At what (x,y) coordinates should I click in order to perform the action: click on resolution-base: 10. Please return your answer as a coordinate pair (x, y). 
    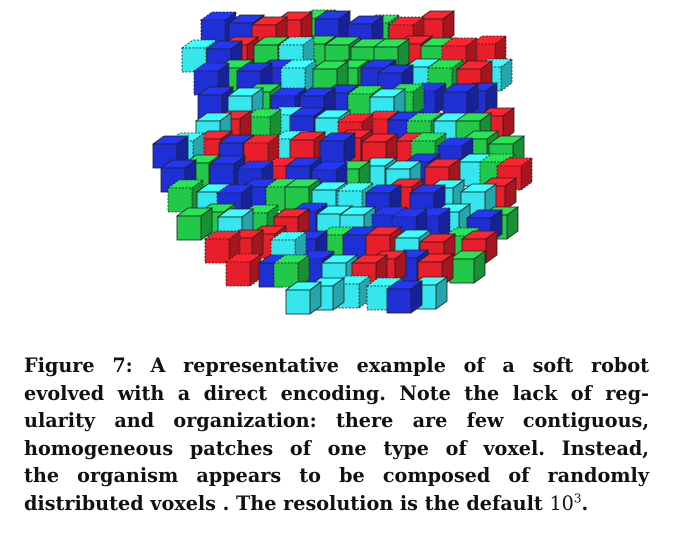
    Looking at the image, I should click on (561, 503).